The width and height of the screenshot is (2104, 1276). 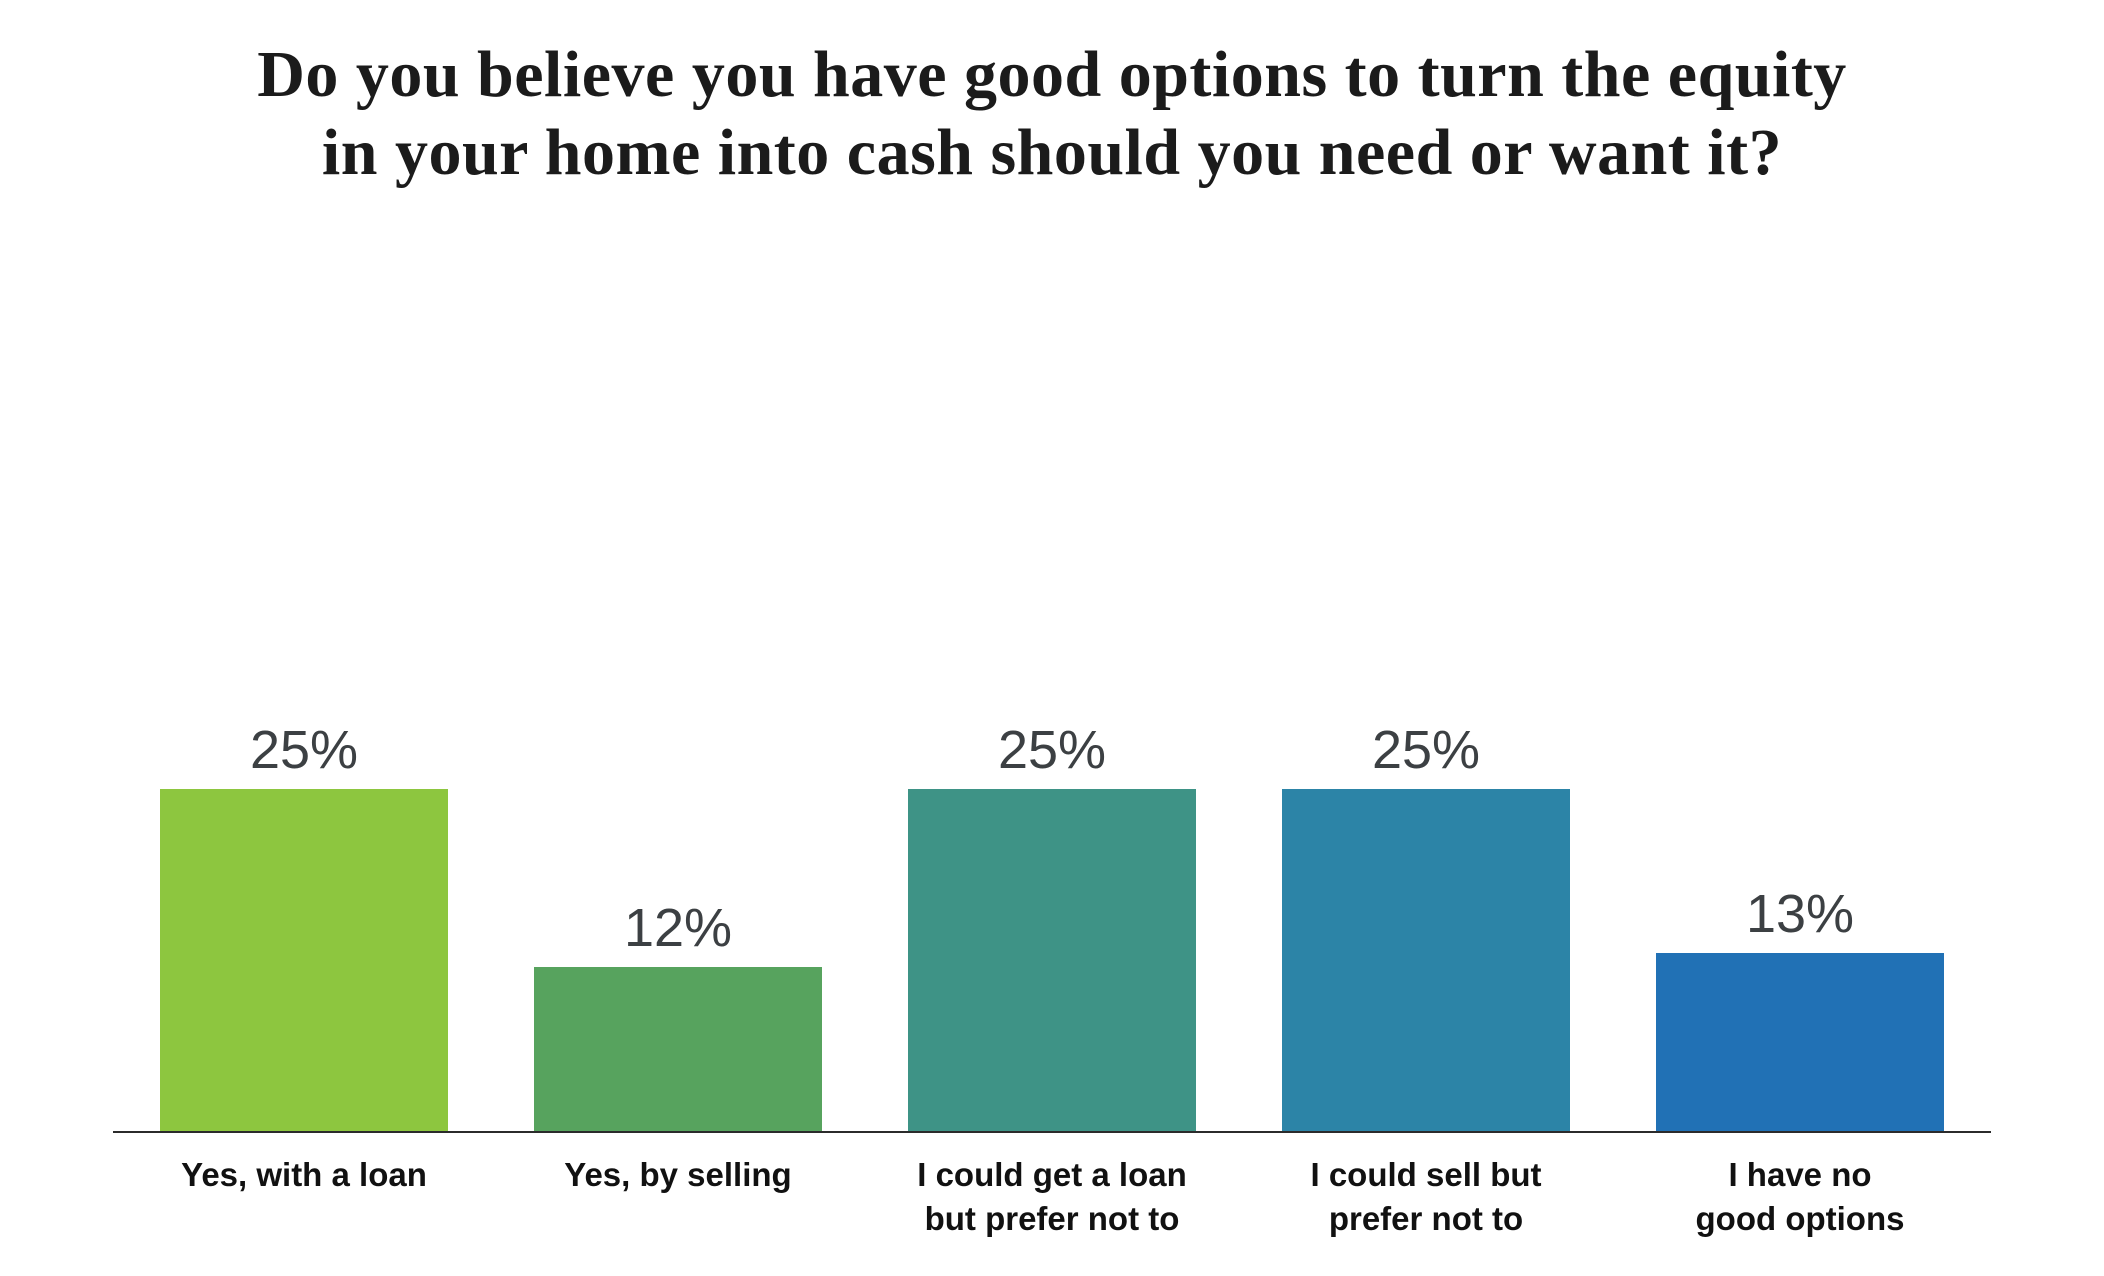 What do you see at coordinates (678, 927) in the screenshot?
I see `bar-value-label: 12%` at bounding box center [678, 927].